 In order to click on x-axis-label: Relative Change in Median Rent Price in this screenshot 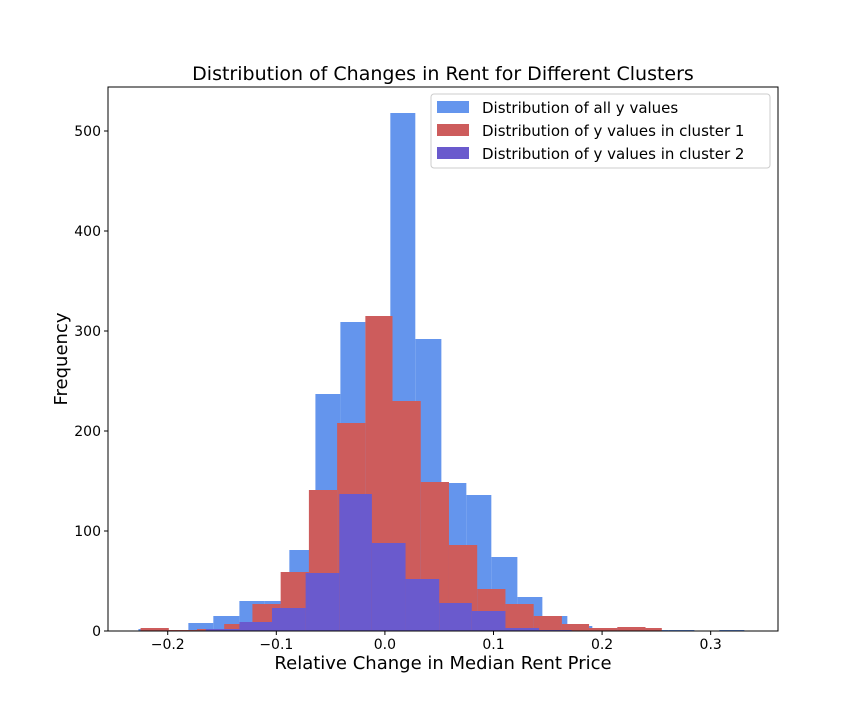, I will do `click(442, 663)`.